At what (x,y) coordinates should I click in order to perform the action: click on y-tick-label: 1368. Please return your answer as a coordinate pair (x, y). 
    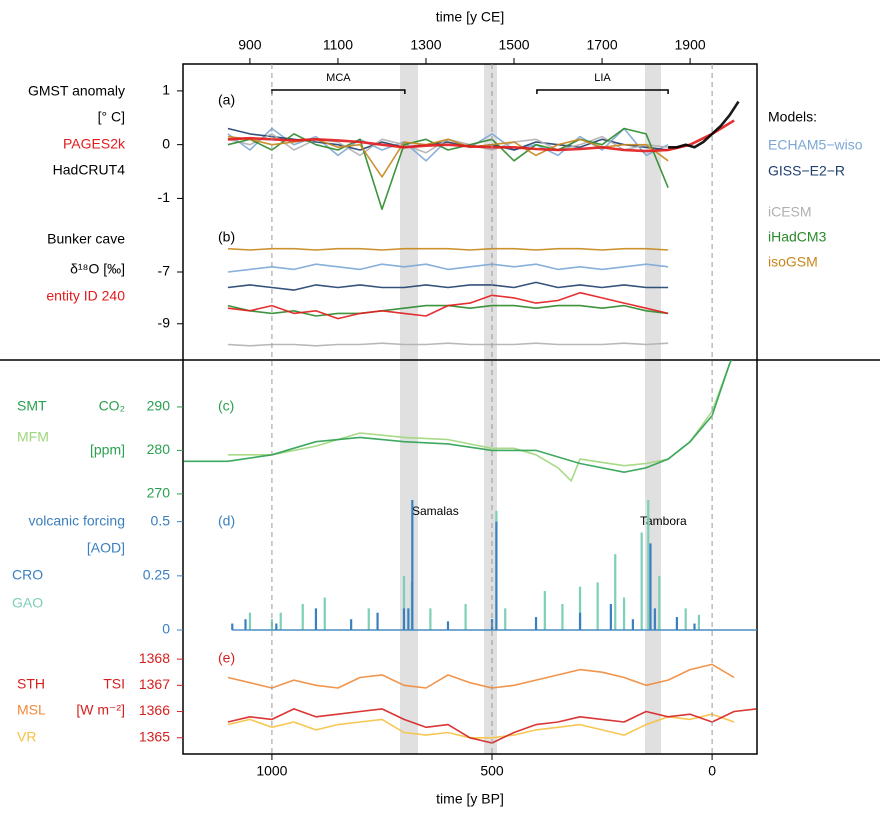
    Looking at the image, I should click on (154, 658).